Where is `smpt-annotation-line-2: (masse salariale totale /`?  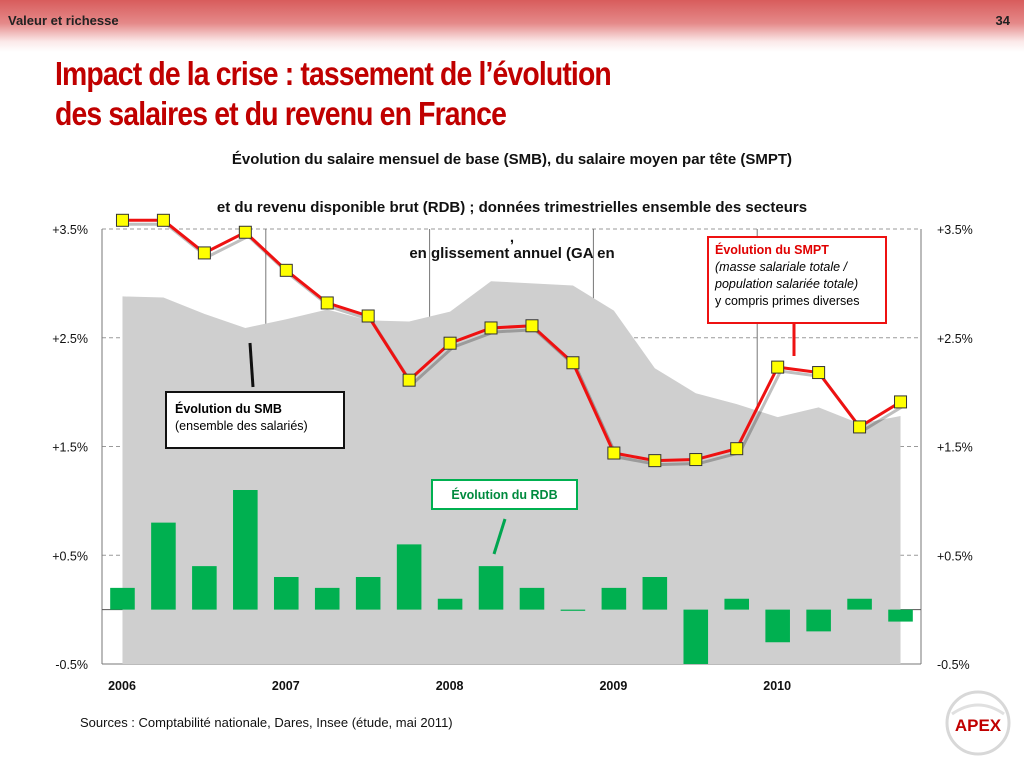 smpt-annotation-line-2: (masse salariale totale / is located at coordinates (781, 267).